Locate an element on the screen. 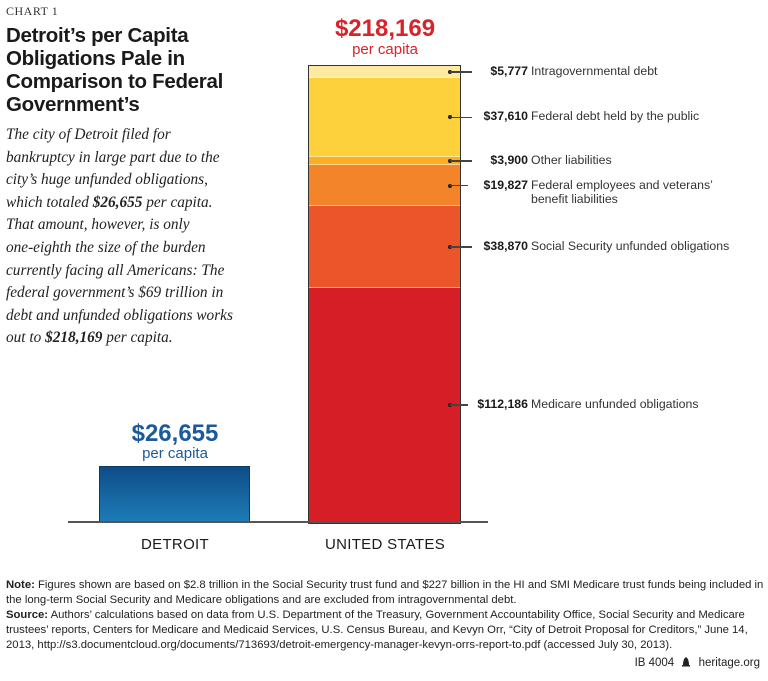  description-line: bankruptcy in large part due to the is located at coordinates (156, 158).